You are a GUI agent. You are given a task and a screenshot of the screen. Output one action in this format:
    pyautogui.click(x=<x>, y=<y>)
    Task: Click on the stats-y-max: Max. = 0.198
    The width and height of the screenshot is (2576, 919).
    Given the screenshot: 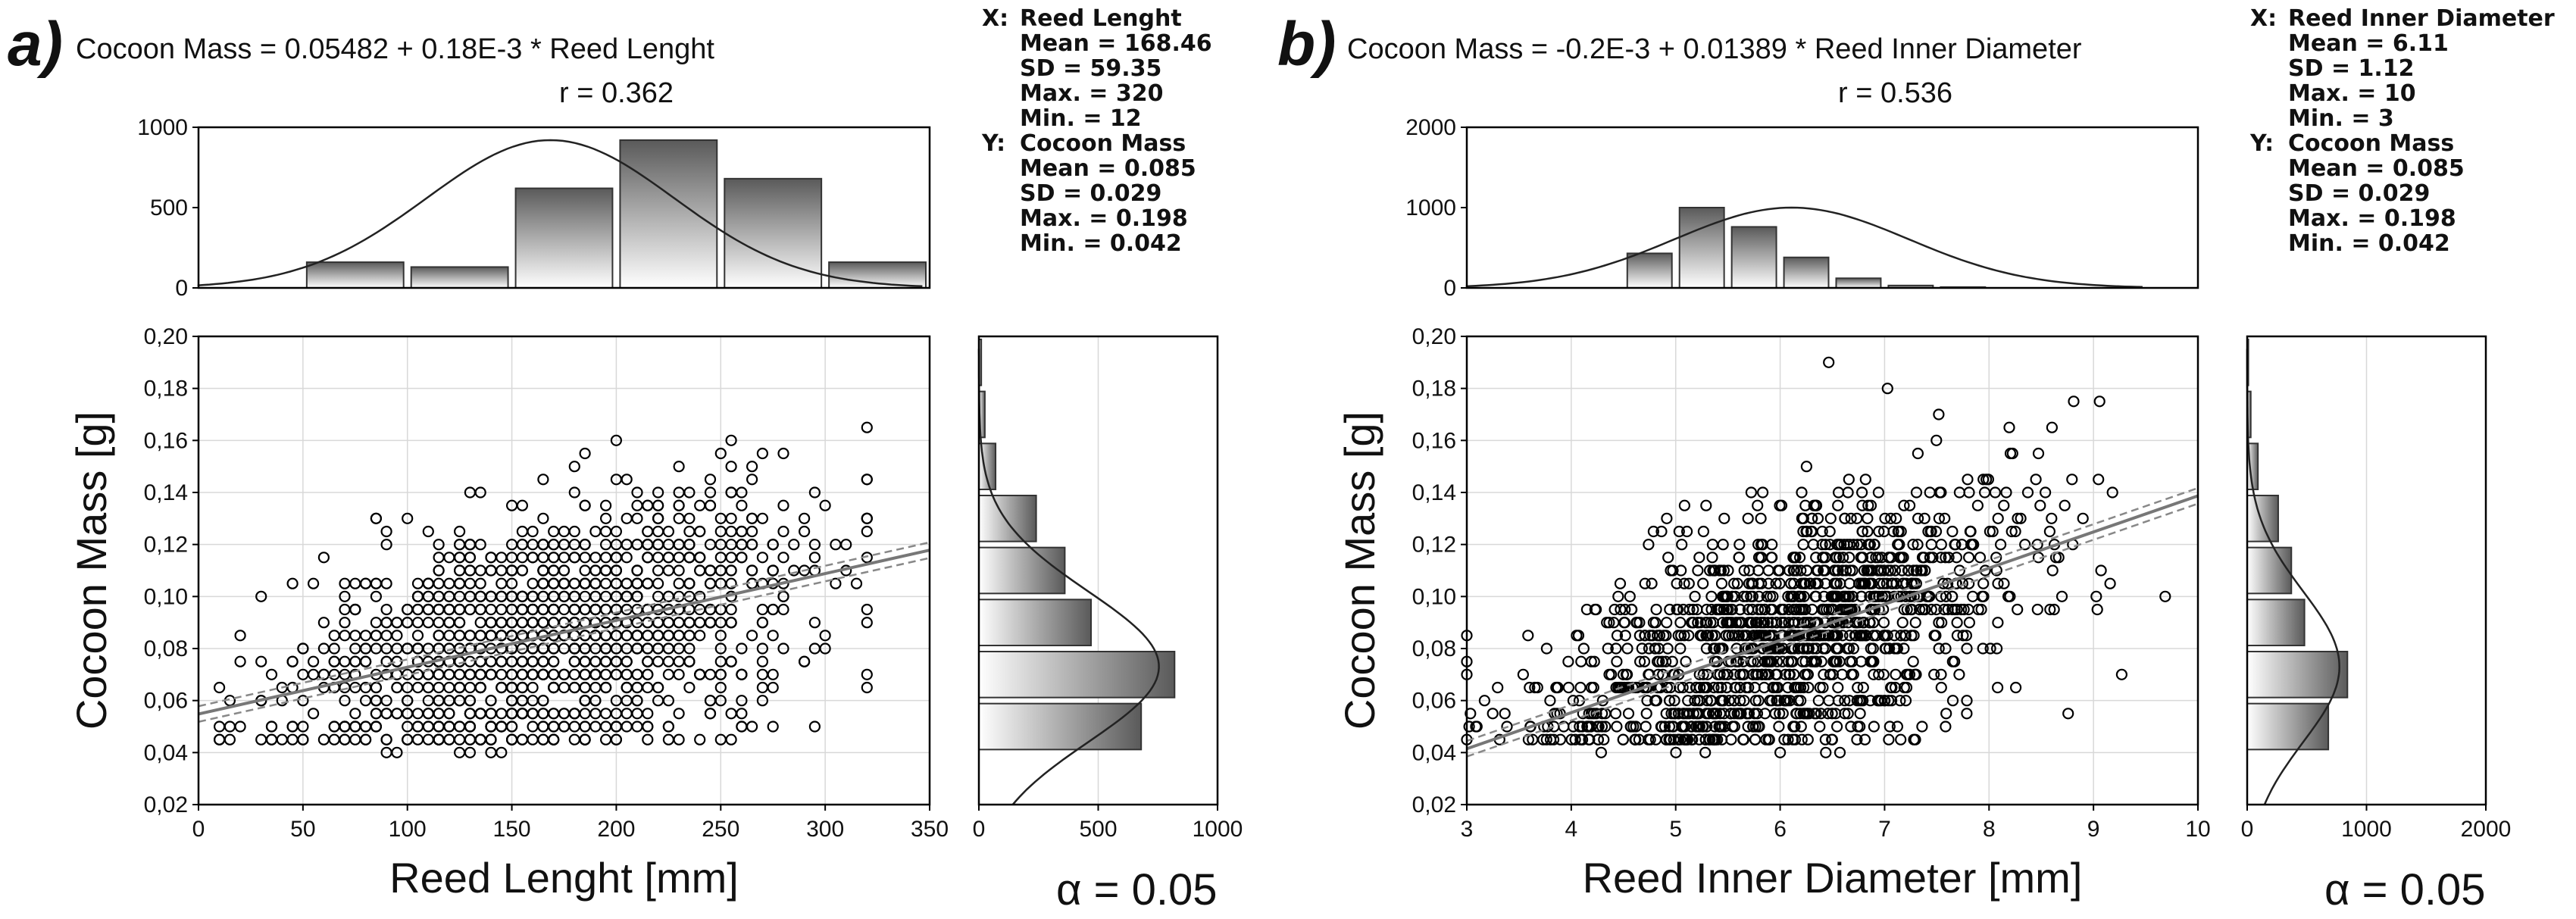 What is the action you would take?
    pyautogui.click(x=2372, y=218)
    